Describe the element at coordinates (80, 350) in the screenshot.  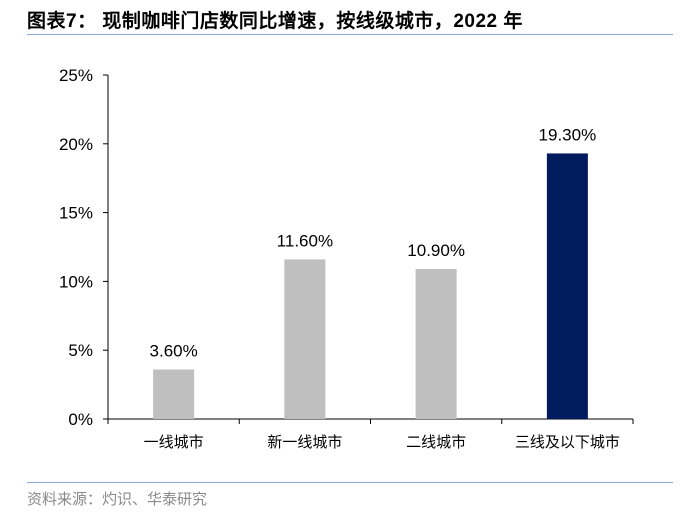
I see `y-tick-label: 5%` at that location.